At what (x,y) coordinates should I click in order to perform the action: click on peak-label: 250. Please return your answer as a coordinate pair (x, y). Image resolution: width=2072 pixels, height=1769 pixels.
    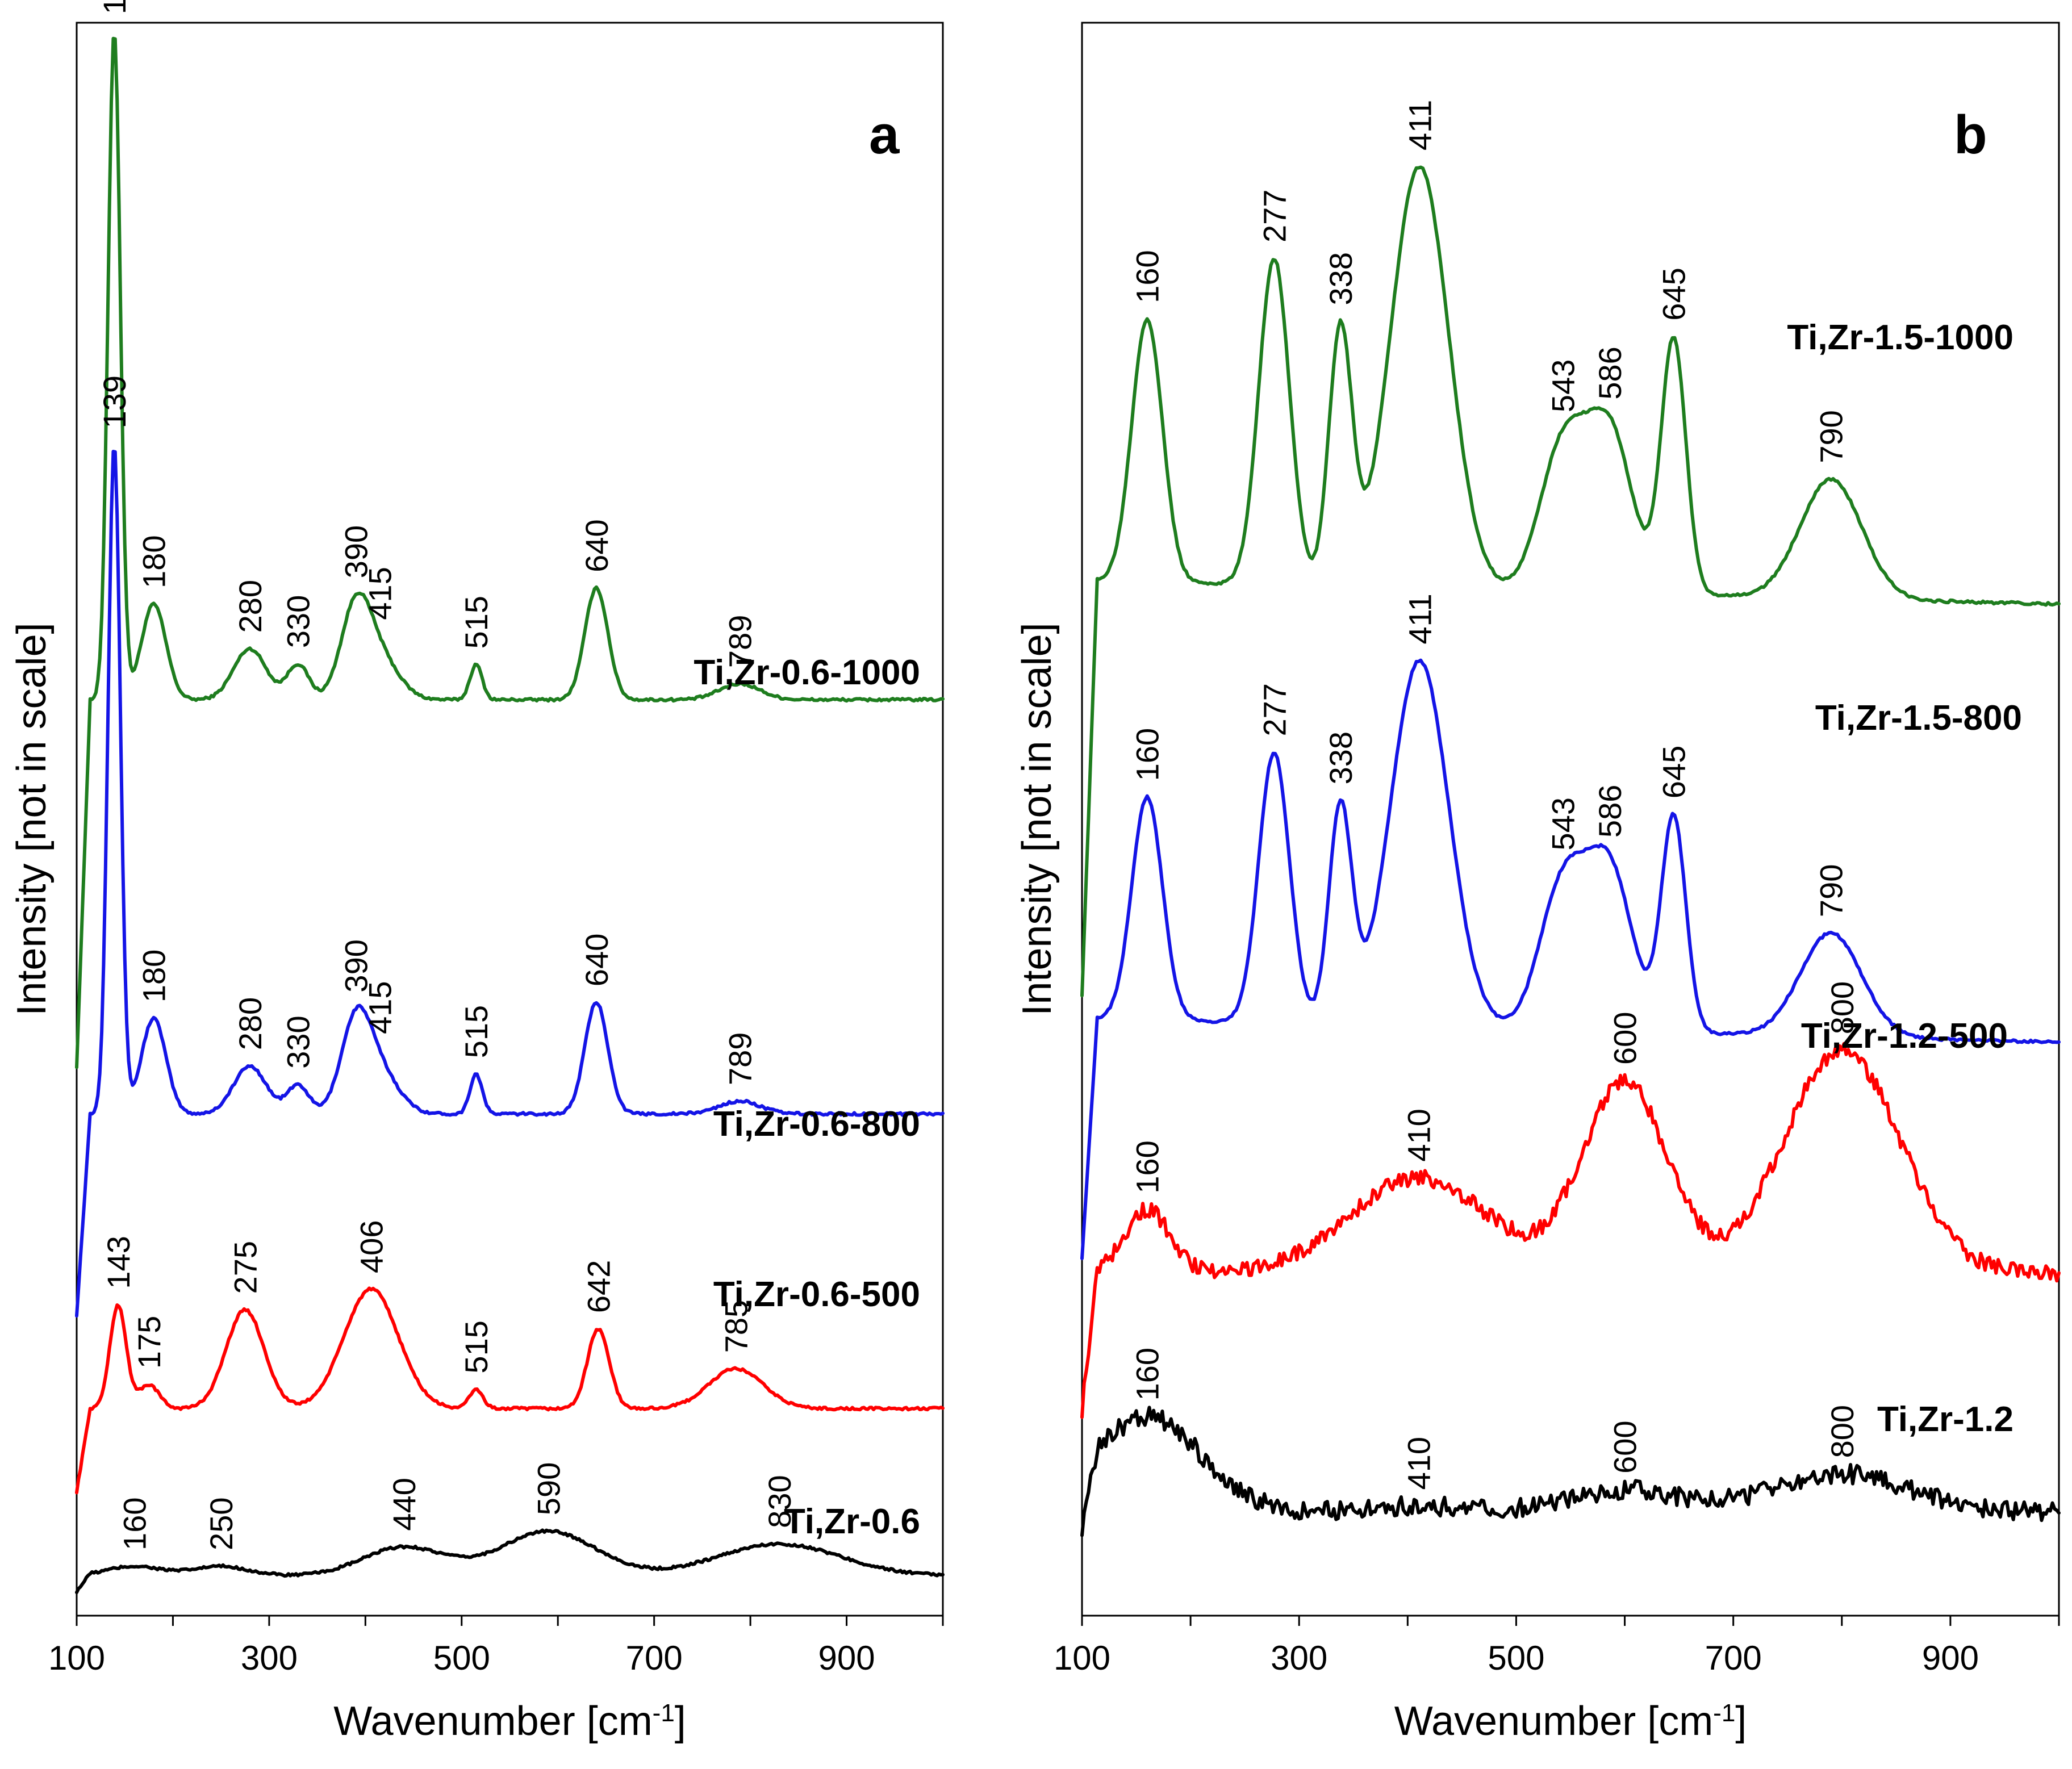
    Looking at the image, I should click on (221, 1523).